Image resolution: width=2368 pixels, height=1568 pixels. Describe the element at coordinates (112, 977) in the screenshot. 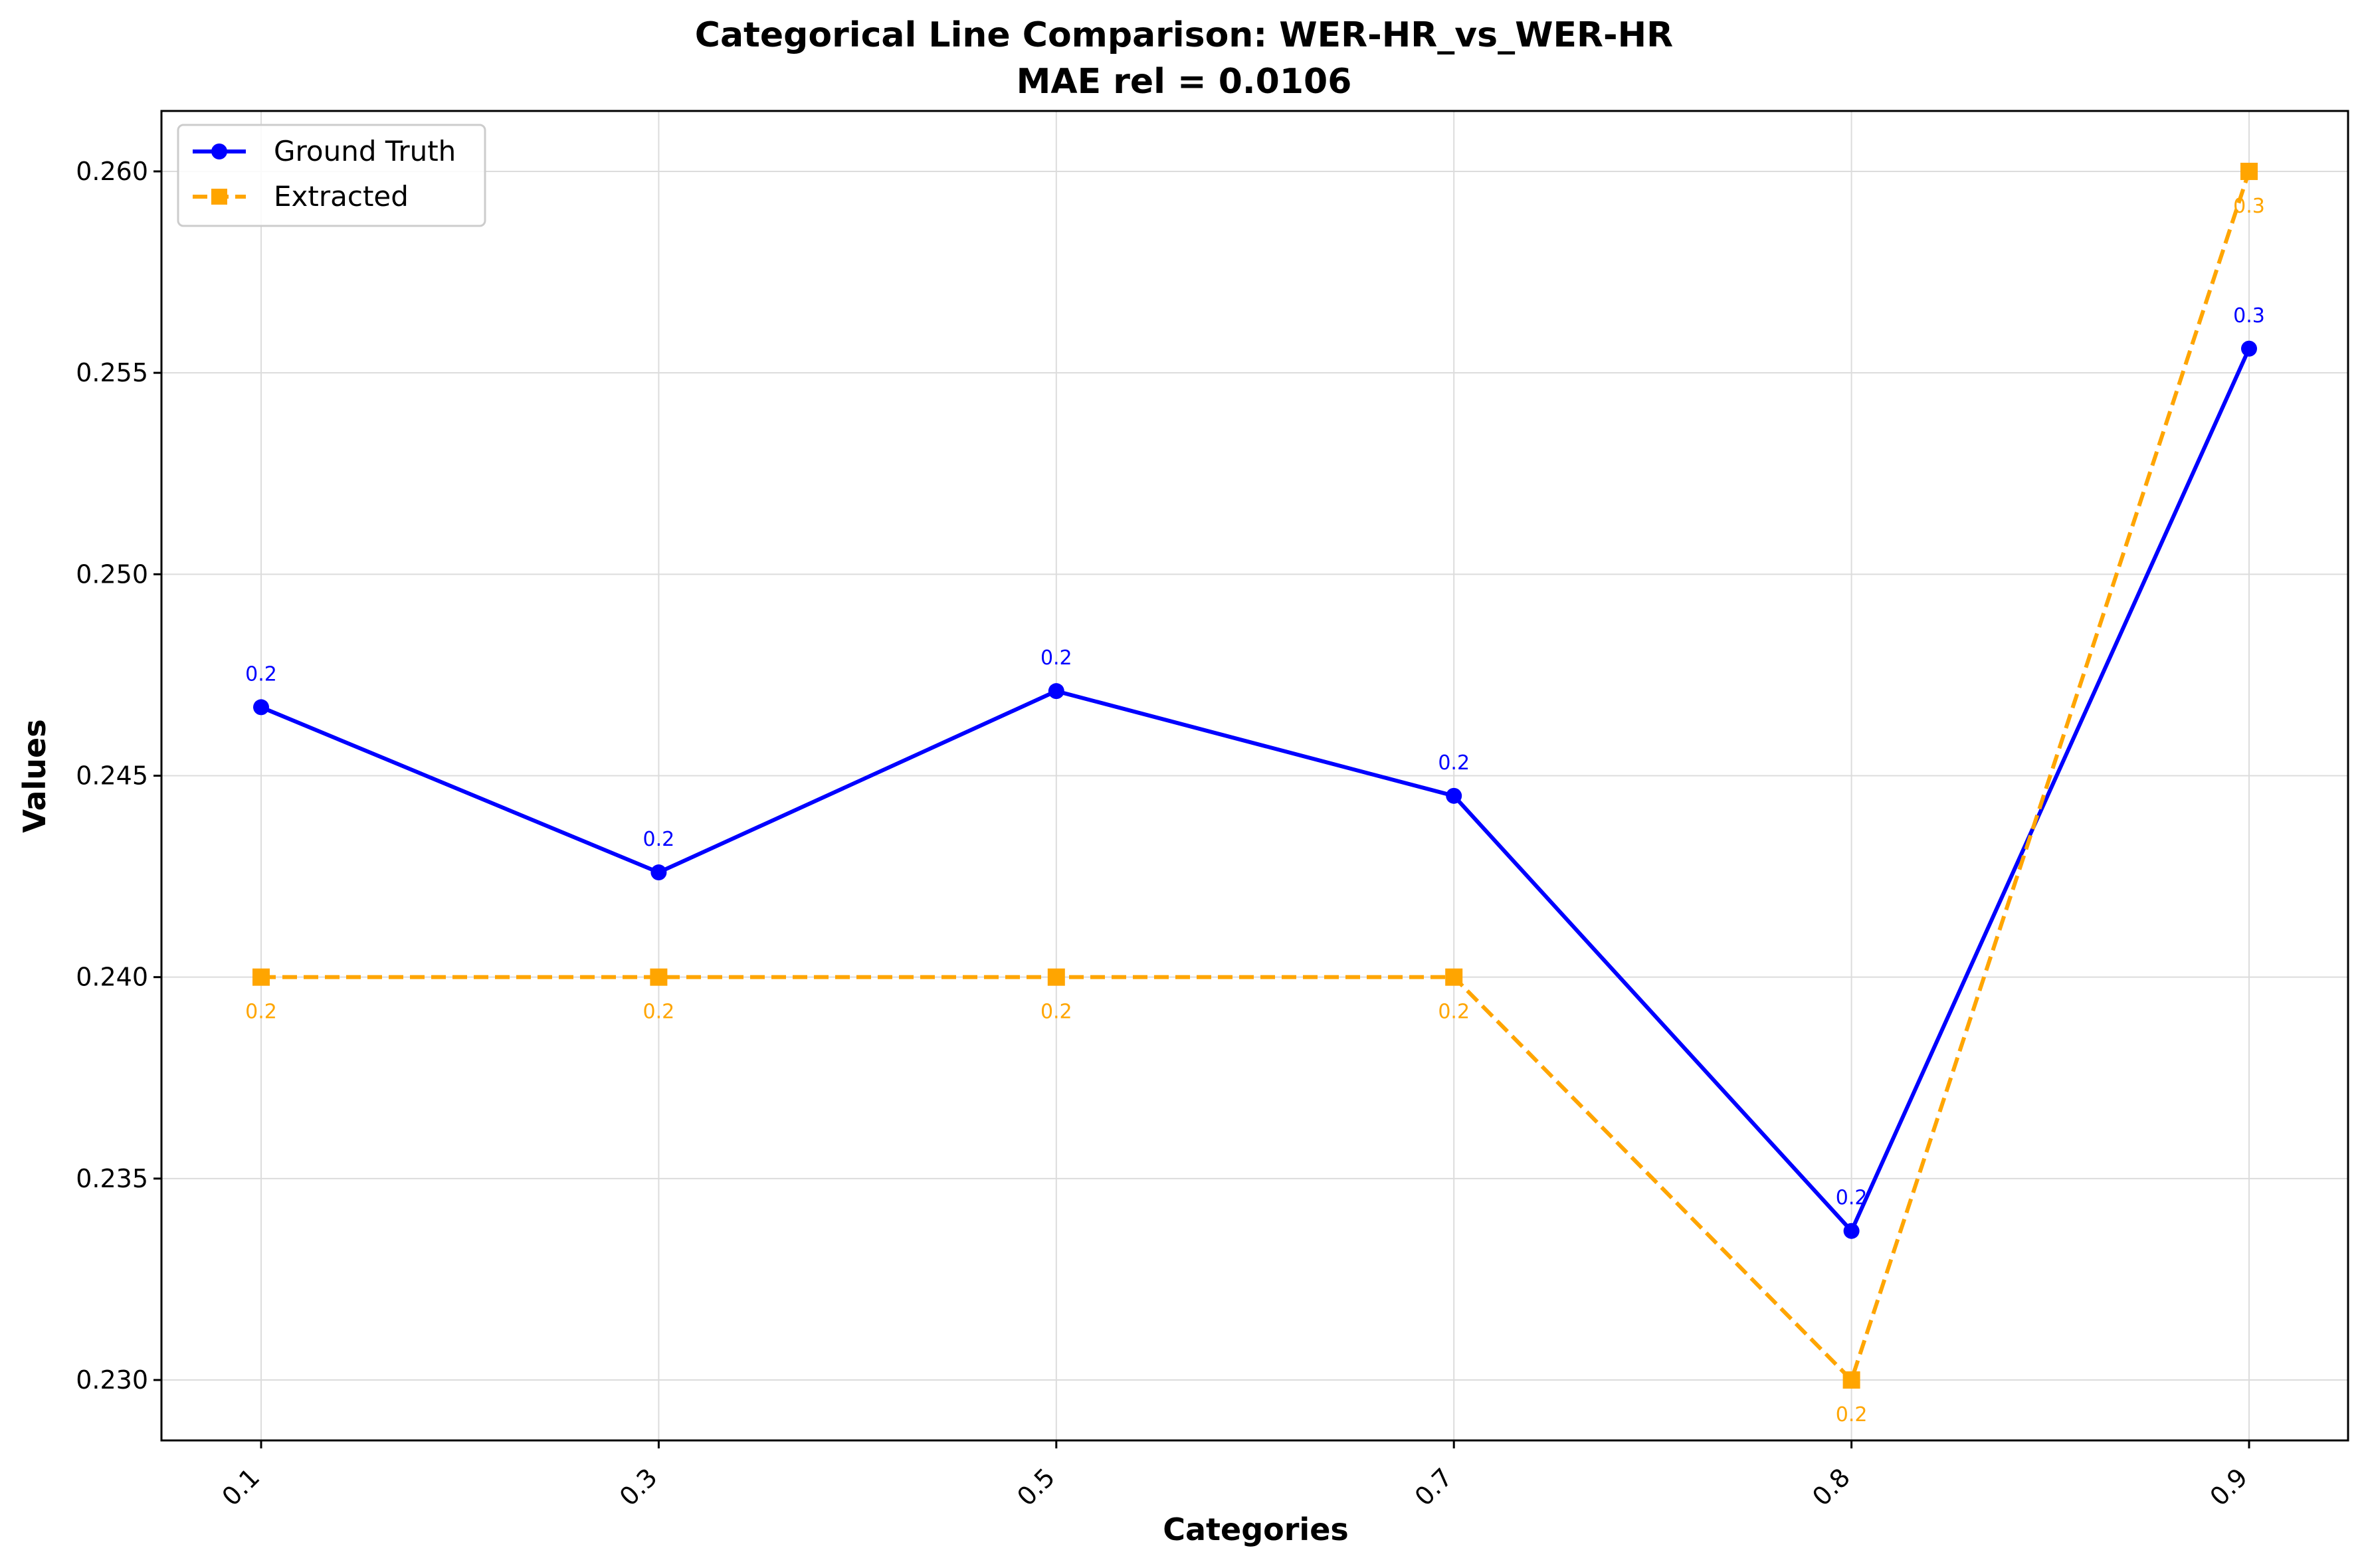

I see `y-tick-label: 0.240` at that location.